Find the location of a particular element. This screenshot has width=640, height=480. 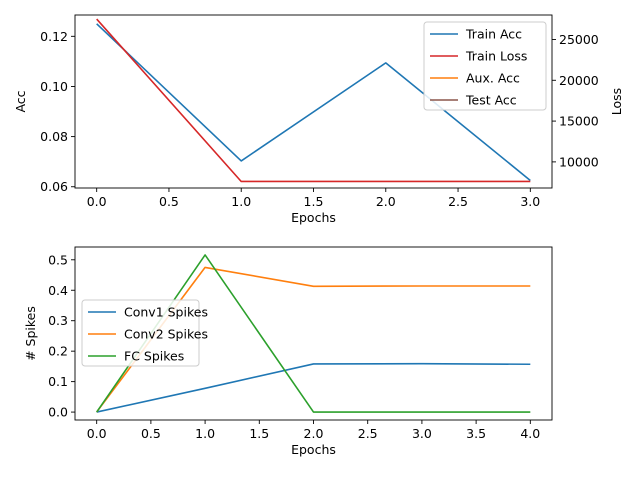

y-tick-label: 0.3 is located at coordinates (58, 320).